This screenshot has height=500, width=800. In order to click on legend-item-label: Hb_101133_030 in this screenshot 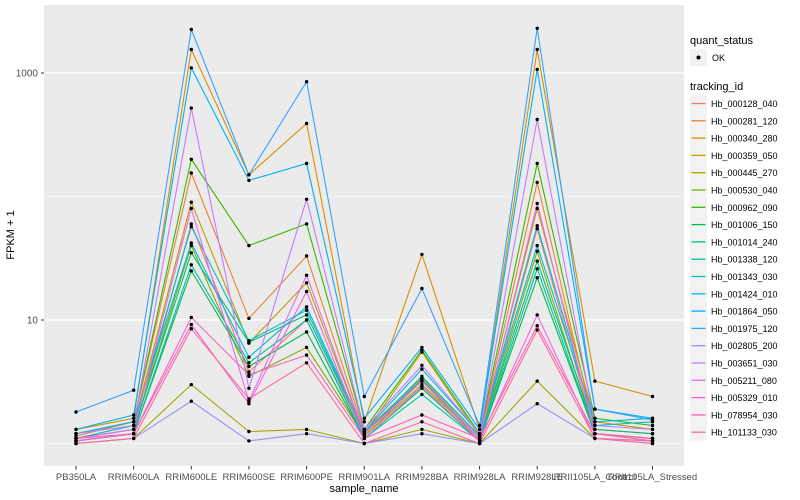, I will do `click(744, 433)`.